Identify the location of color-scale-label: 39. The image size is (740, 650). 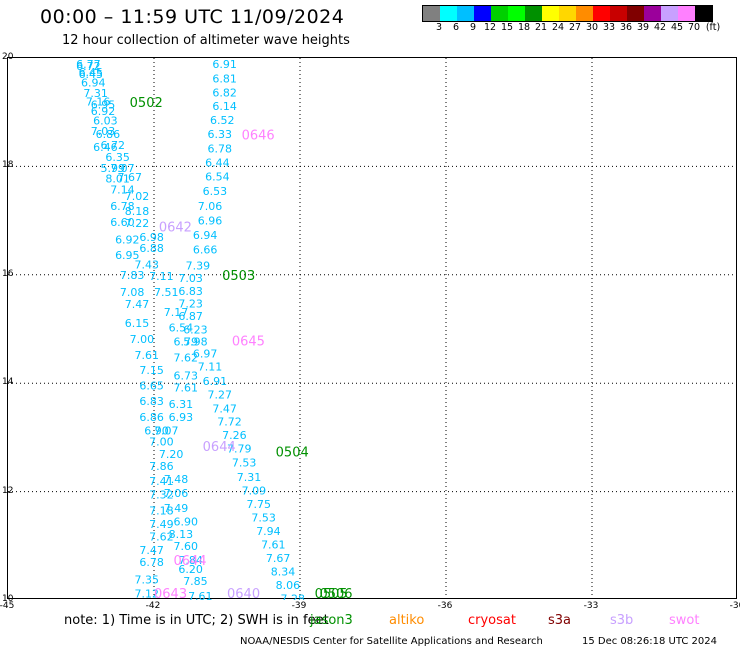
(643, 27).